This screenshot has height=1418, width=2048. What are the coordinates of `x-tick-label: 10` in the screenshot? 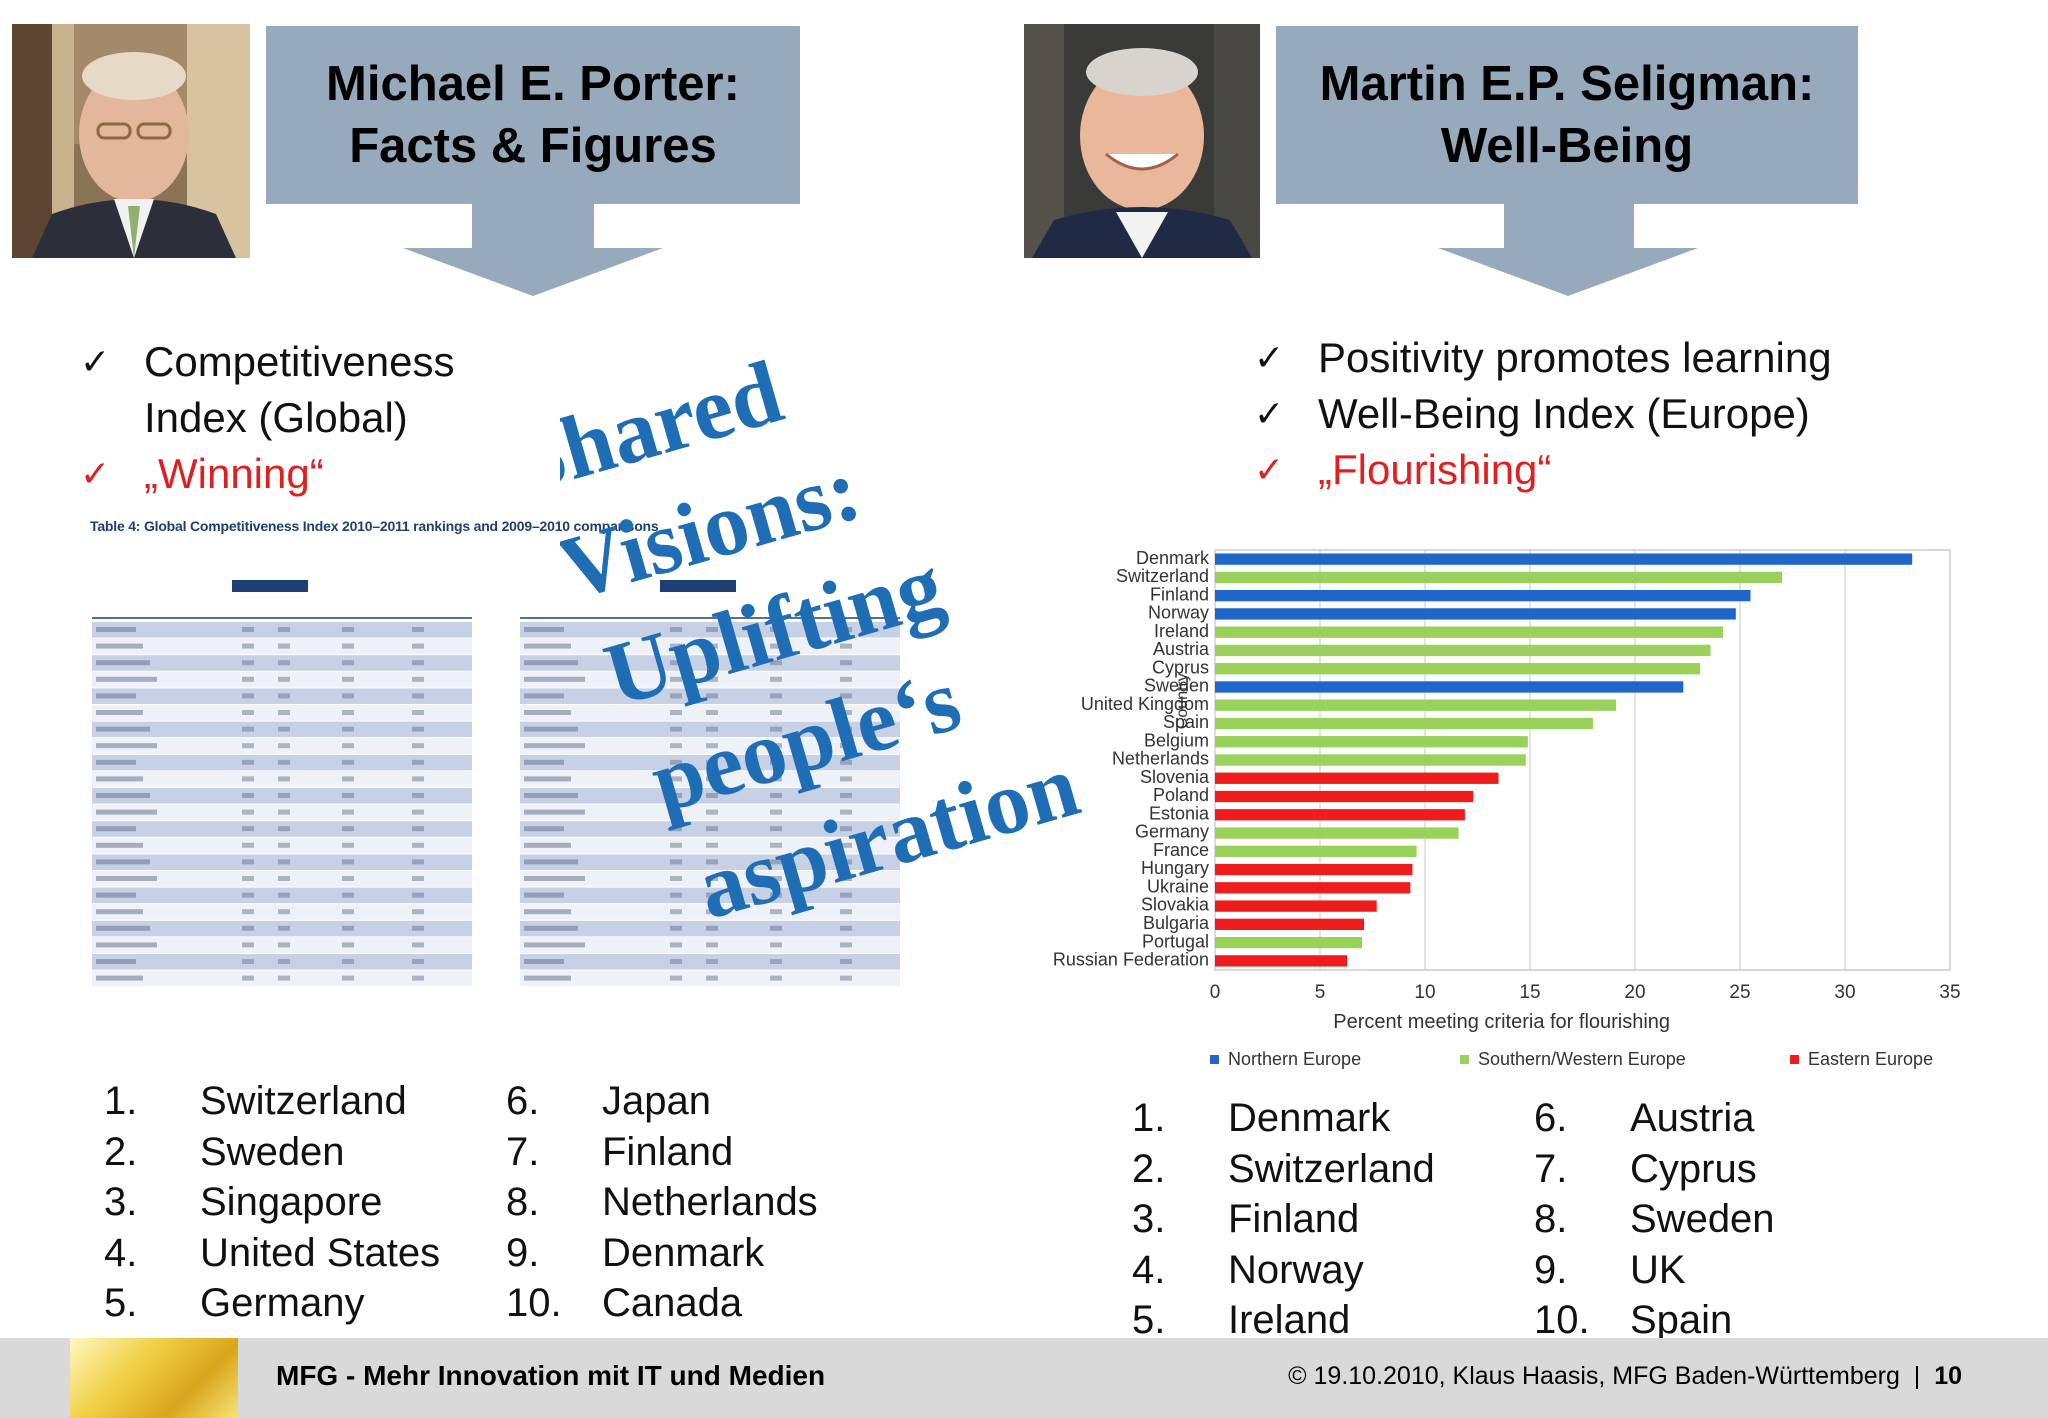 It's located at (1424, 992).